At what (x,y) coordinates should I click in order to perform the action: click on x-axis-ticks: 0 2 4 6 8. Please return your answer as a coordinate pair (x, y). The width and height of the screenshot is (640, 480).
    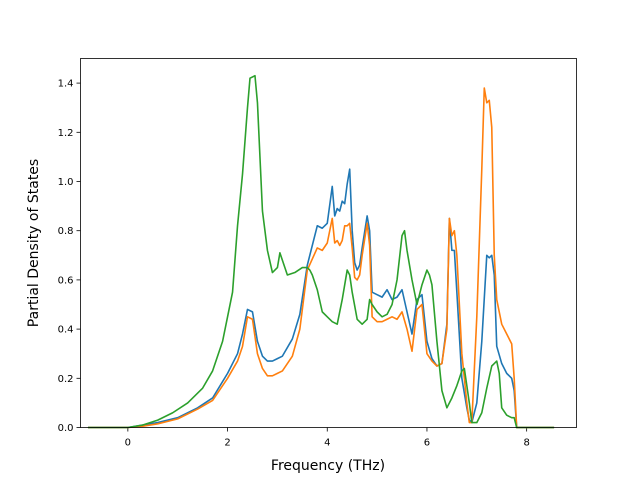
    Looking at the image, I should click on (327, 438).